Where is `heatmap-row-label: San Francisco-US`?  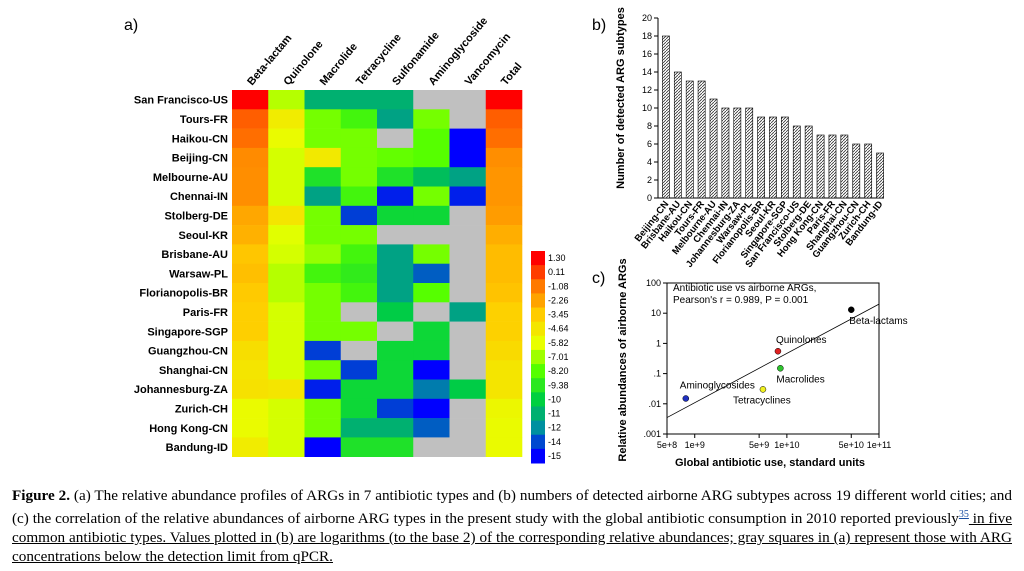 heatmap-row-label: San Francisco-US is located at coordinates (181, 101).